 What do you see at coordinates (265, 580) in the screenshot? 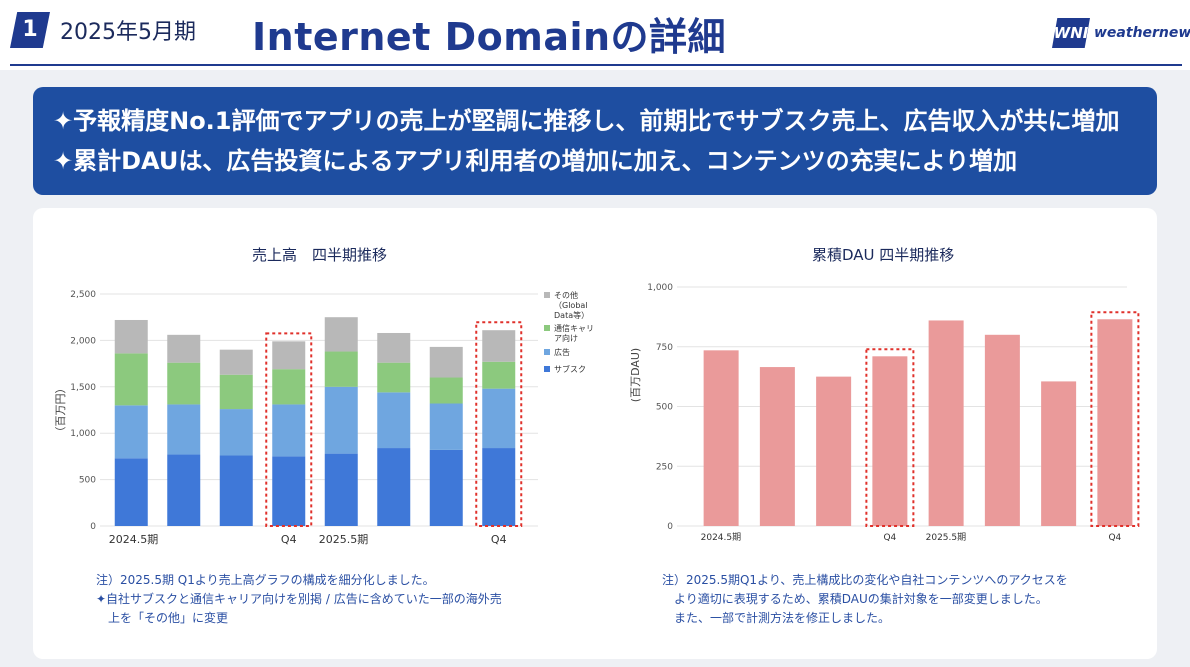
I see `revenue-note-line: 注）2025.5期 Q1より売上高グラフの構成を細分化しました。` at bounding box center [265, 580].